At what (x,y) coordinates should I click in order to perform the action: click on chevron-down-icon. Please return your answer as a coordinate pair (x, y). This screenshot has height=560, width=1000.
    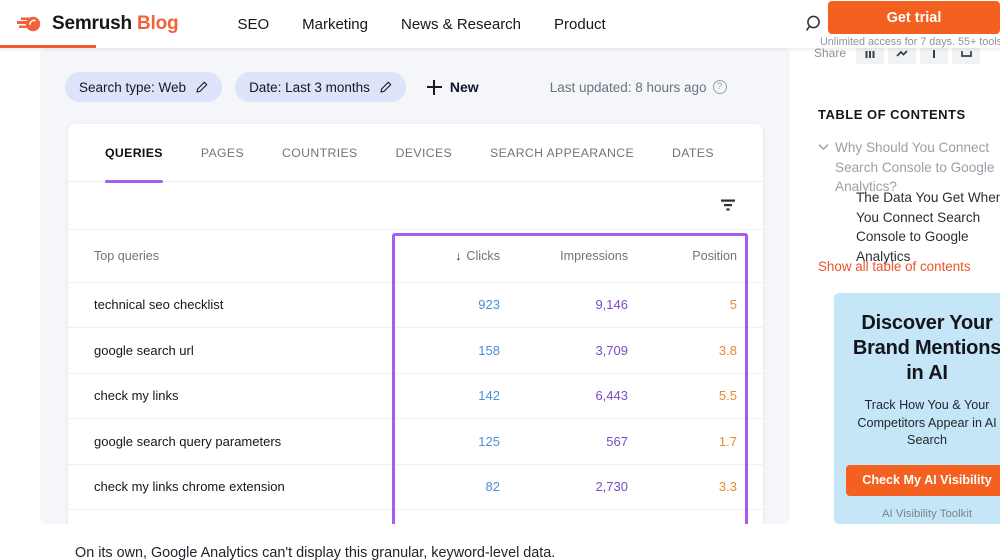
    Looking at the image, I should click on (823, 147).